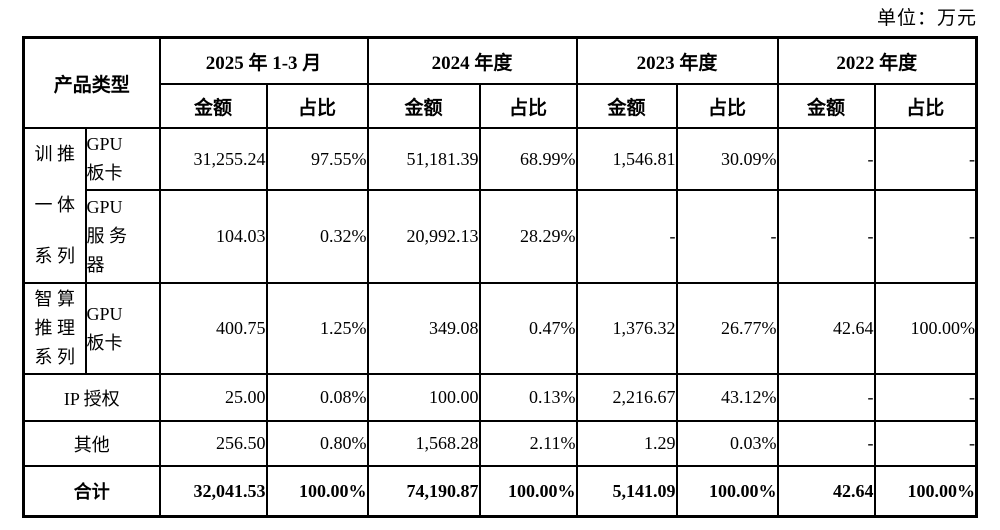  Describe the element at coordinates (528, 328) in the screenshot. I see `cell-ratio: 0.47%` at that location.